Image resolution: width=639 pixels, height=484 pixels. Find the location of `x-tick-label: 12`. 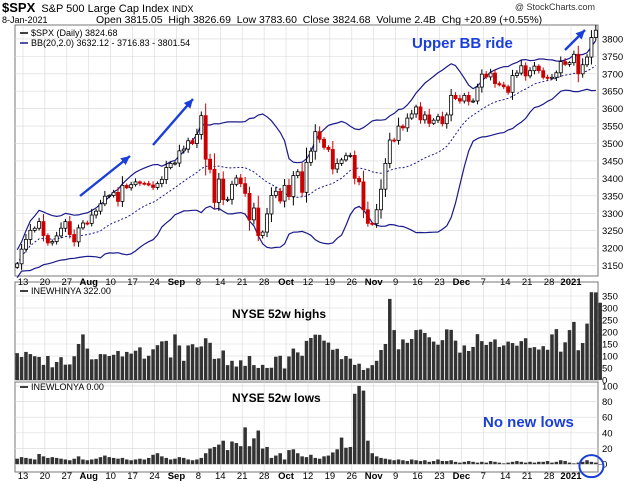

x-tick-label: 12 is located at coordinates (308, 476).